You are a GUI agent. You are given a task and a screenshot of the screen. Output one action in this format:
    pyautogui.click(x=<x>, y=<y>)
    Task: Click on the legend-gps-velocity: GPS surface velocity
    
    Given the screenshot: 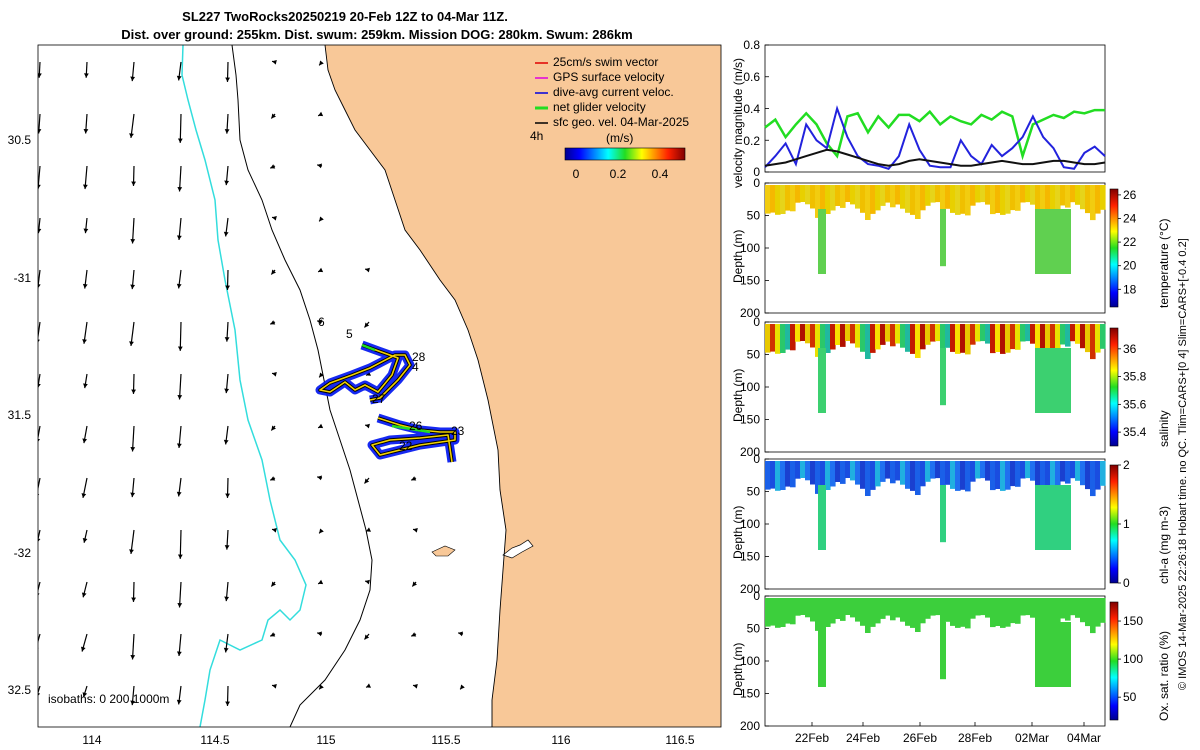 What is the action you would take?
    pyautogui.click(x=608, y=77)
    